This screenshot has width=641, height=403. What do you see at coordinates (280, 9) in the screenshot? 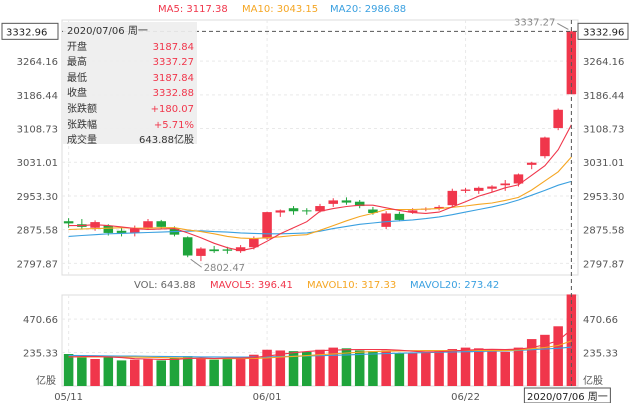
I see `ma10-legend: MA10: 3043.15` at bounding box center [280, 9].